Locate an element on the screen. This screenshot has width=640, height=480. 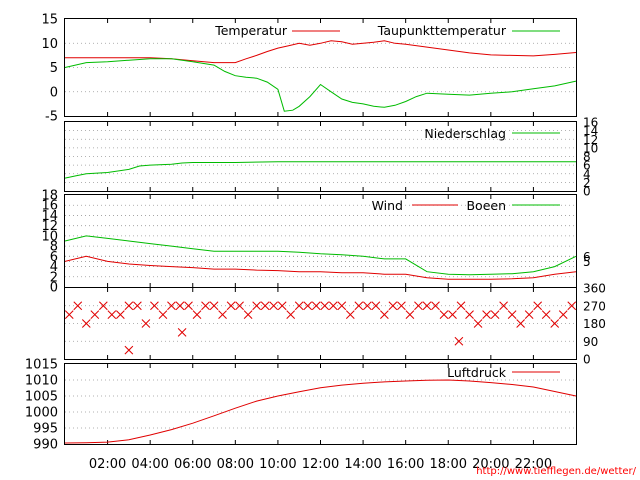
y-tick-label: 18 is located at coordinates (49, 196).